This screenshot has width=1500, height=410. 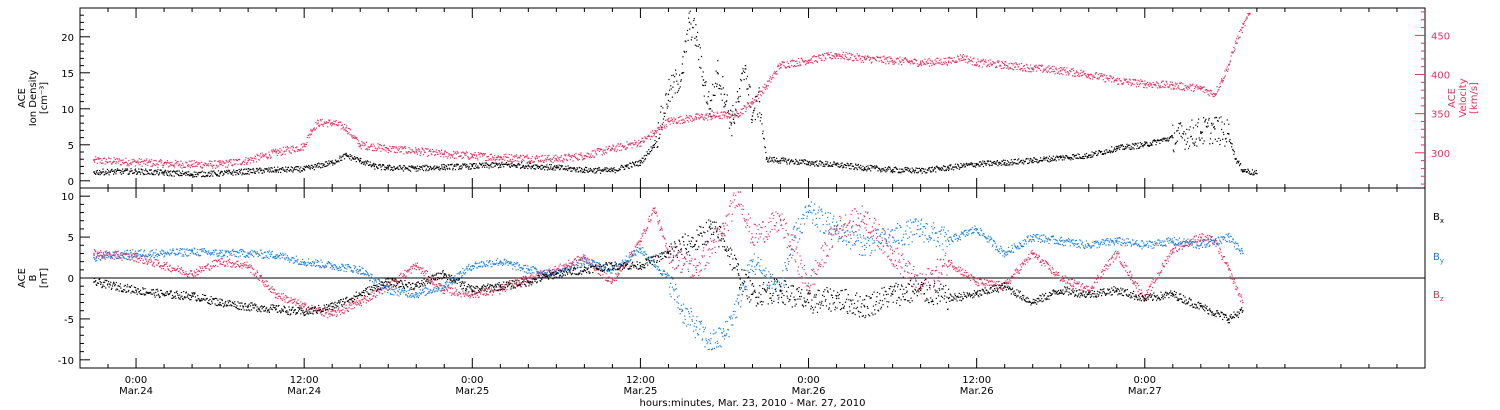 What do you see at coordinates (33, 98) in the screenshot?
I see `top-left-ylabel-line: Ion Density` at bounding box center [33, 98].